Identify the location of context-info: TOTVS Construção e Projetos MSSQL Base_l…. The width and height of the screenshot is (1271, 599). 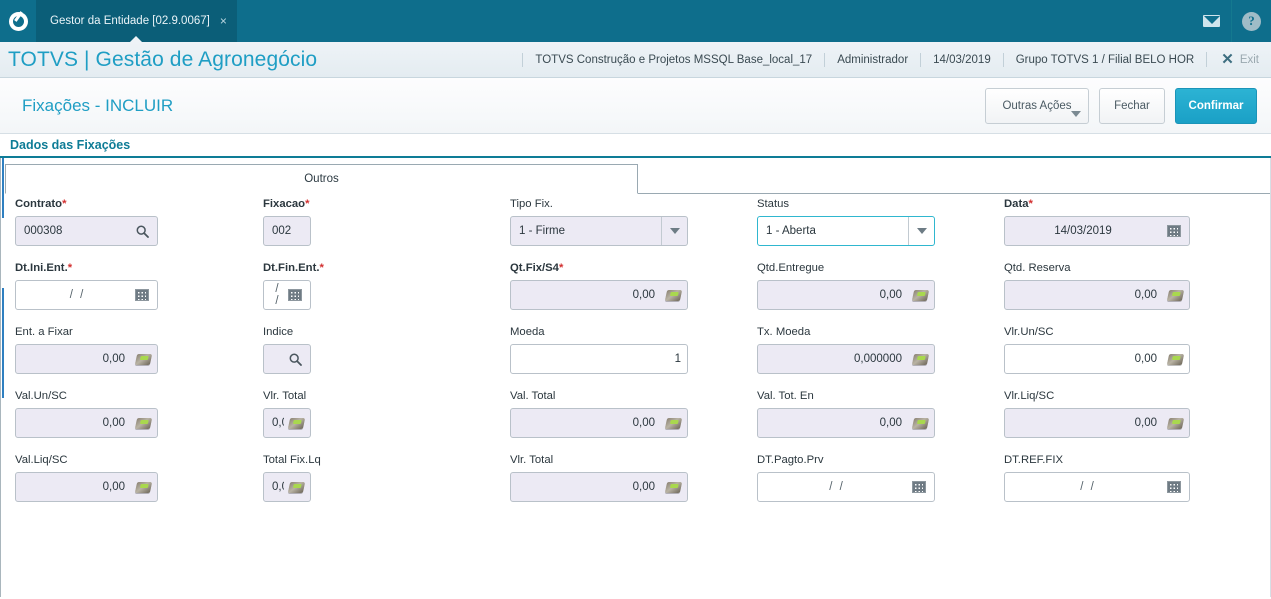
(864, 60).